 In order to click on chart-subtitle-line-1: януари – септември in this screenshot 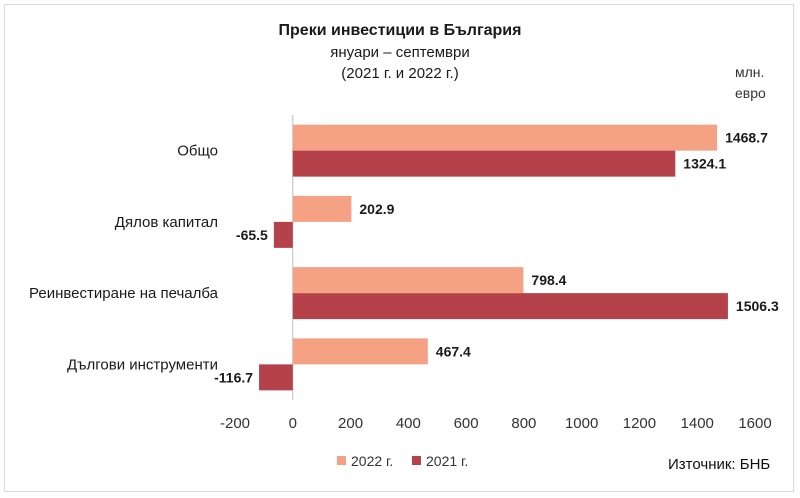, I will do `click(400, 52)`.